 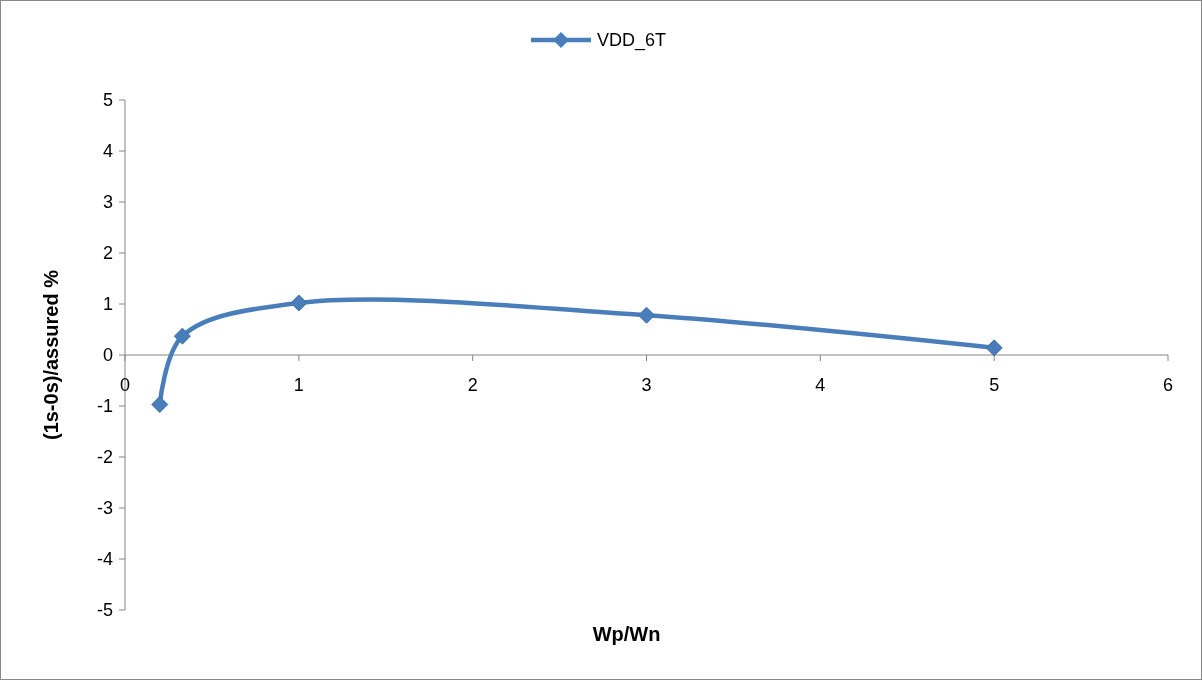 I want to click on x-tick-label: 3, so click(x=646, y=385).